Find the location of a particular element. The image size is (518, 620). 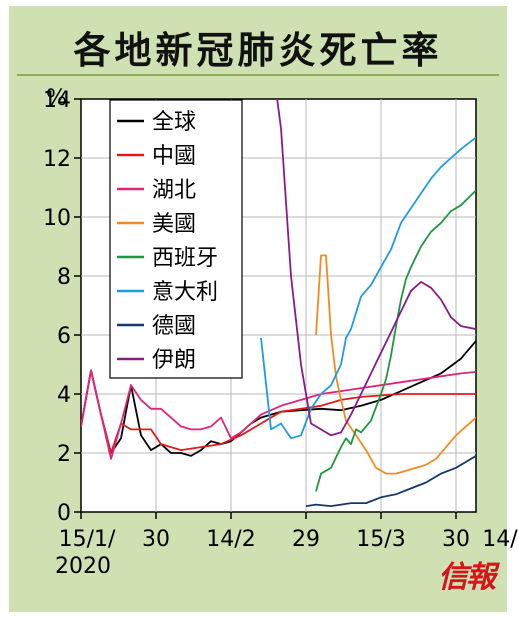

x-axis: 15/1/30 14/2 29 15/3 30 14/4 2020 is located at coordinates (286, 545).